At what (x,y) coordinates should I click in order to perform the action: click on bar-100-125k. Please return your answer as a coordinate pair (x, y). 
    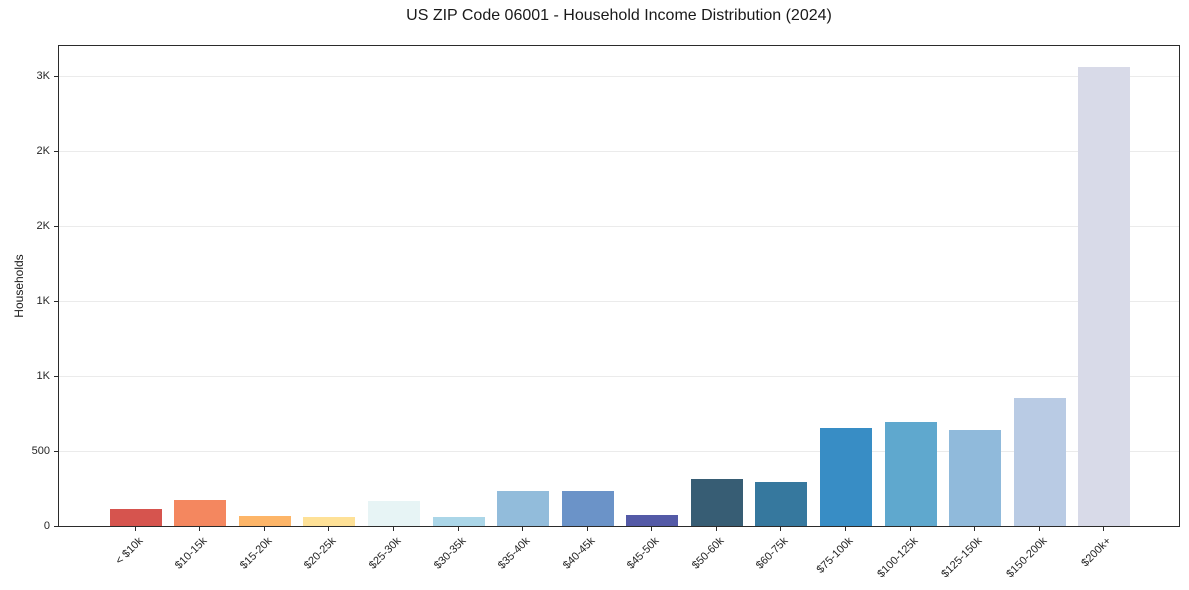
    Looking at the image, I should click on (911, 474).